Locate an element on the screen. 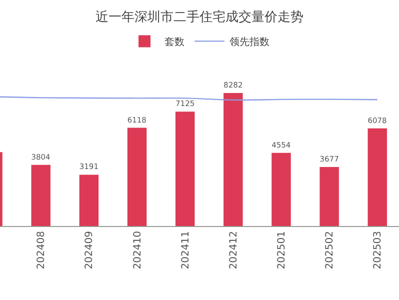 This screenshot has height=300, width=399. x-tick-label: 202409 is located at coordinates (90, 250).